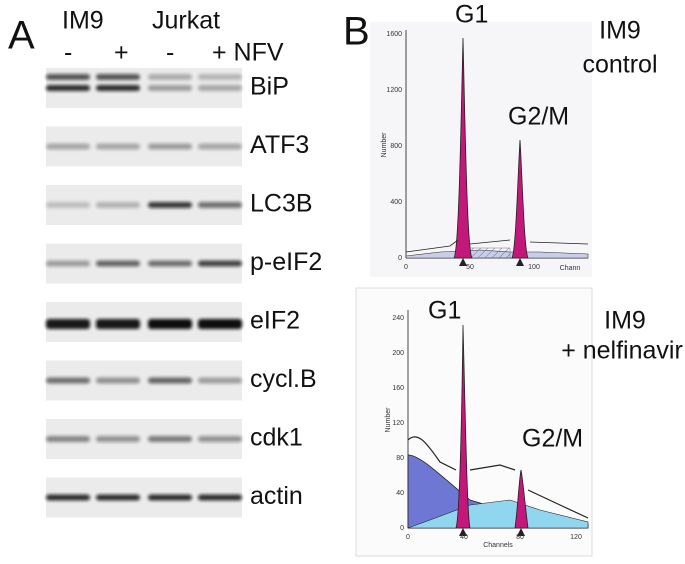  I want to click on condition-label: control, so click(619, 65).